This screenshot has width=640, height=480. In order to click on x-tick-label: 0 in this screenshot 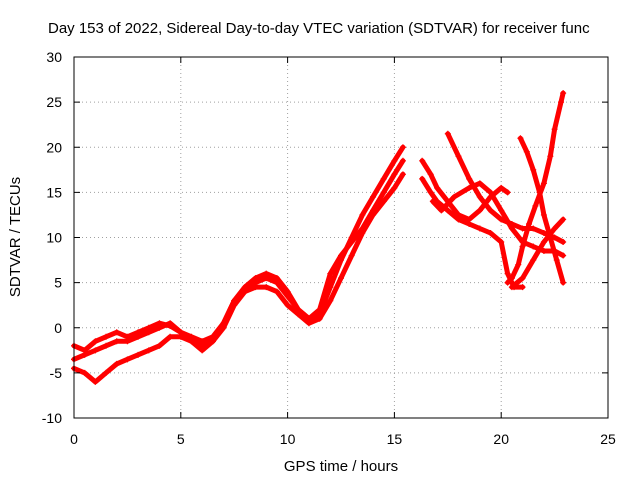, I will do `click(74, 439)`.